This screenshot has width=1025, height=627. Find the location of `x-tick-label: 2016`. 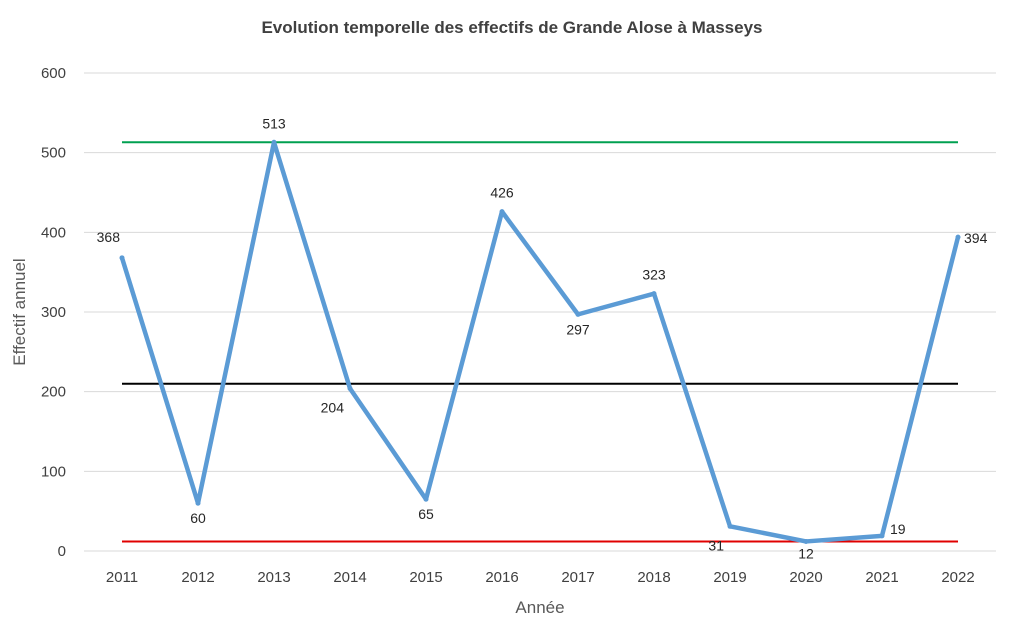

x-tick-label: 2016 is located at coordinates (501, 577).